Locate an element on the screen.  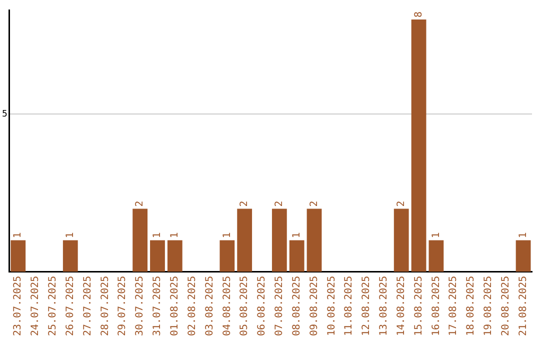
x-tick-label: 25.07.2025 is located at coordinates (53, 306).